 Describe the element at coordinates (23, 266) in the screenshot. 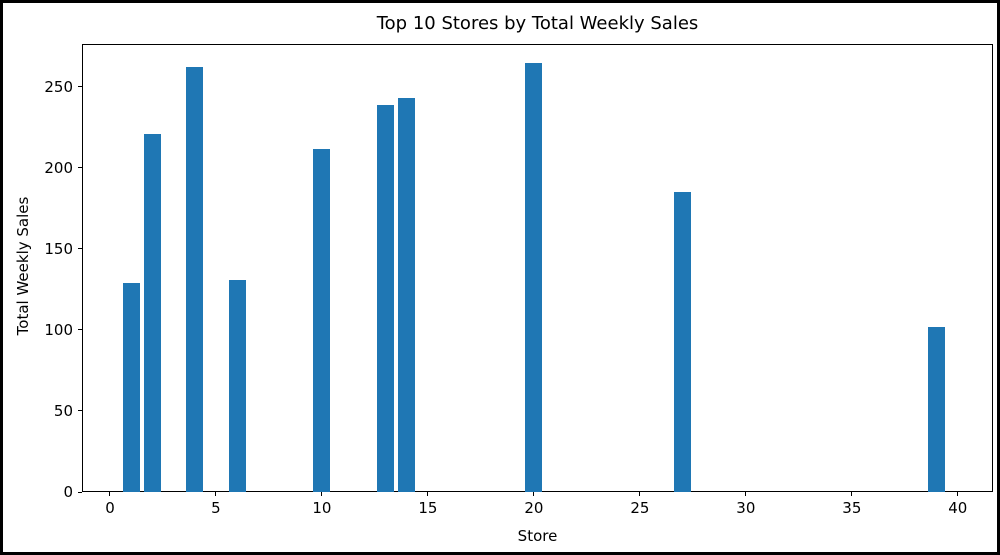

I see `y-axis-label: Total Weekly Sales` at that location.